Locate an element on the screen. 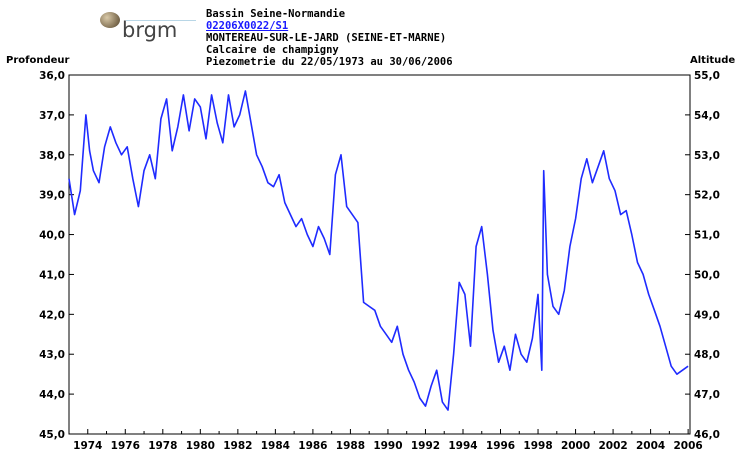 This screenshot has width=748, height=459. right-y-tick-label: 49,0 is located at coordinates (707, 315).